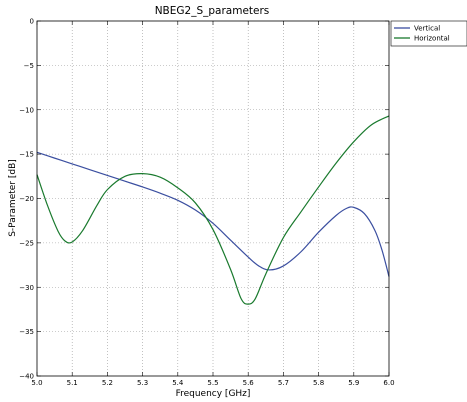 The image size is (467, 402). What do you see at coordinates (283, 383) in the screenshot?
I see `x-tick-label: 5.7` at bounding box center [283, 383].